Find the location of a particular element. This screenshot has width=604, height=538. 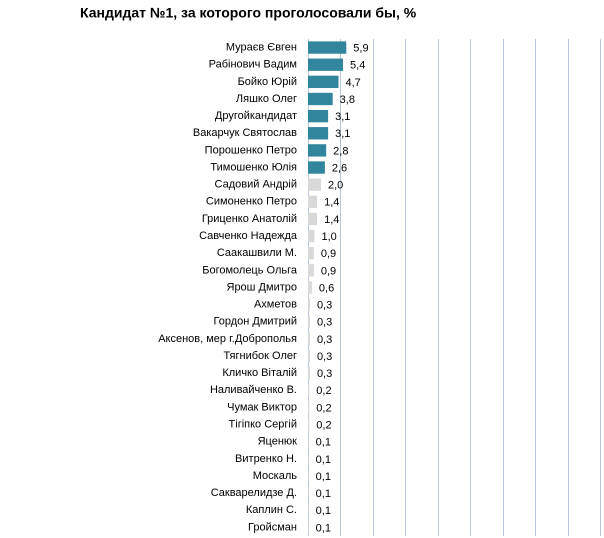

value-label: 0,6 is located at coordinates (326, 288).